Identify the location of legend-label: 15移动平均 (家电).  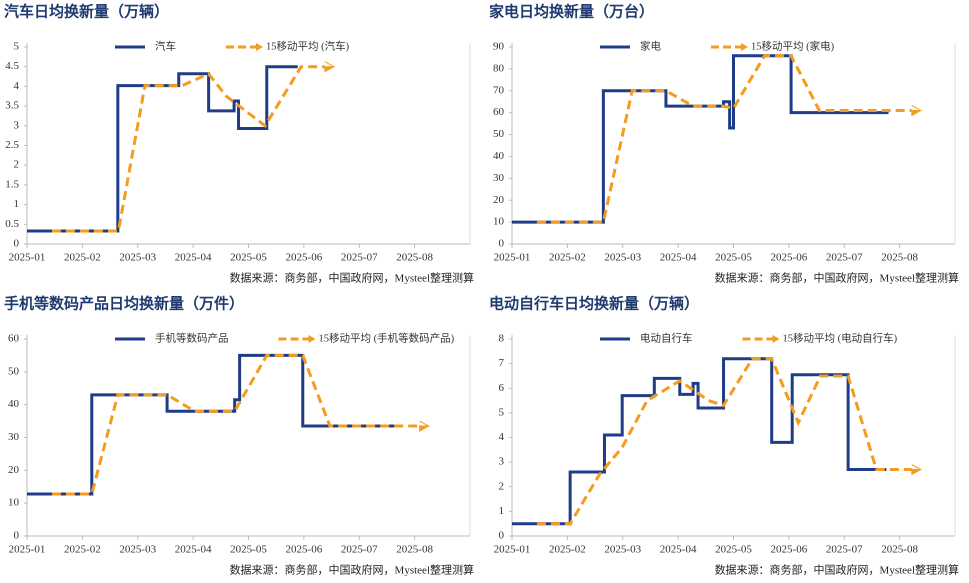
(793, 45).